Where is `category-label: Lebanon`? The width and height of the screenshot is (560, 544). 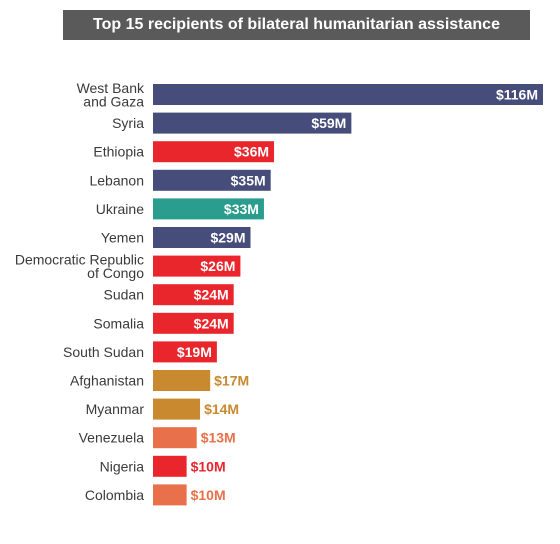
category-label: Lebanon is located at coordinates (116, 180).